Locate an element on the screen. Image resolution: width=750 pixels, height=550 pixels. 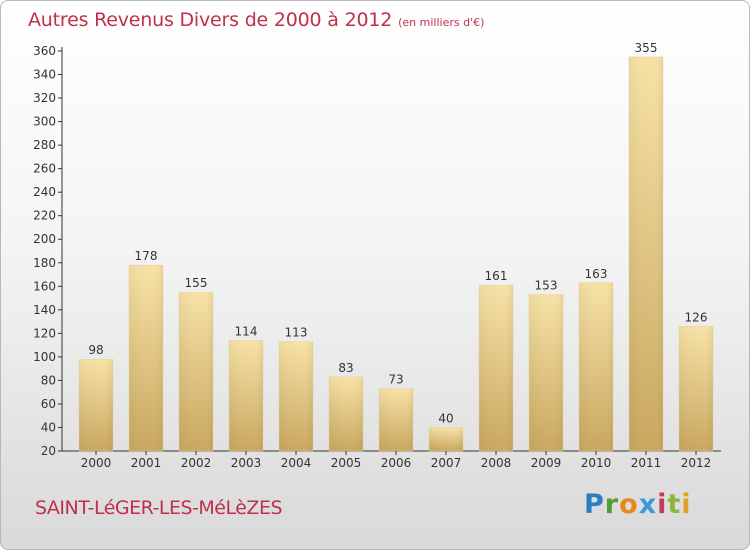
bar-shade-2002 is located at coordinates (196, 371).